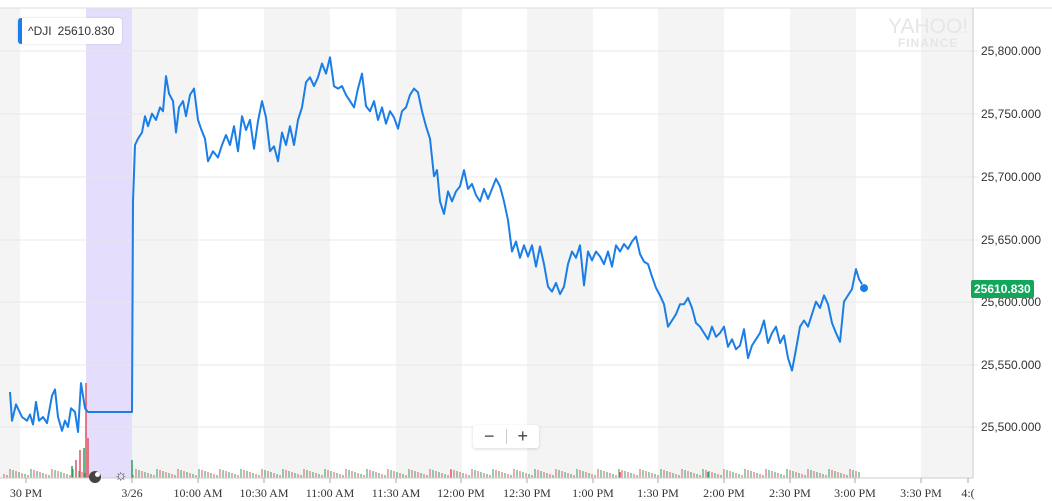 The width and height of the screenshot is (1052, 501). Describe the element at coordinates (497, 480) in the screenshot. I see `x-axis-ticks` at that location.